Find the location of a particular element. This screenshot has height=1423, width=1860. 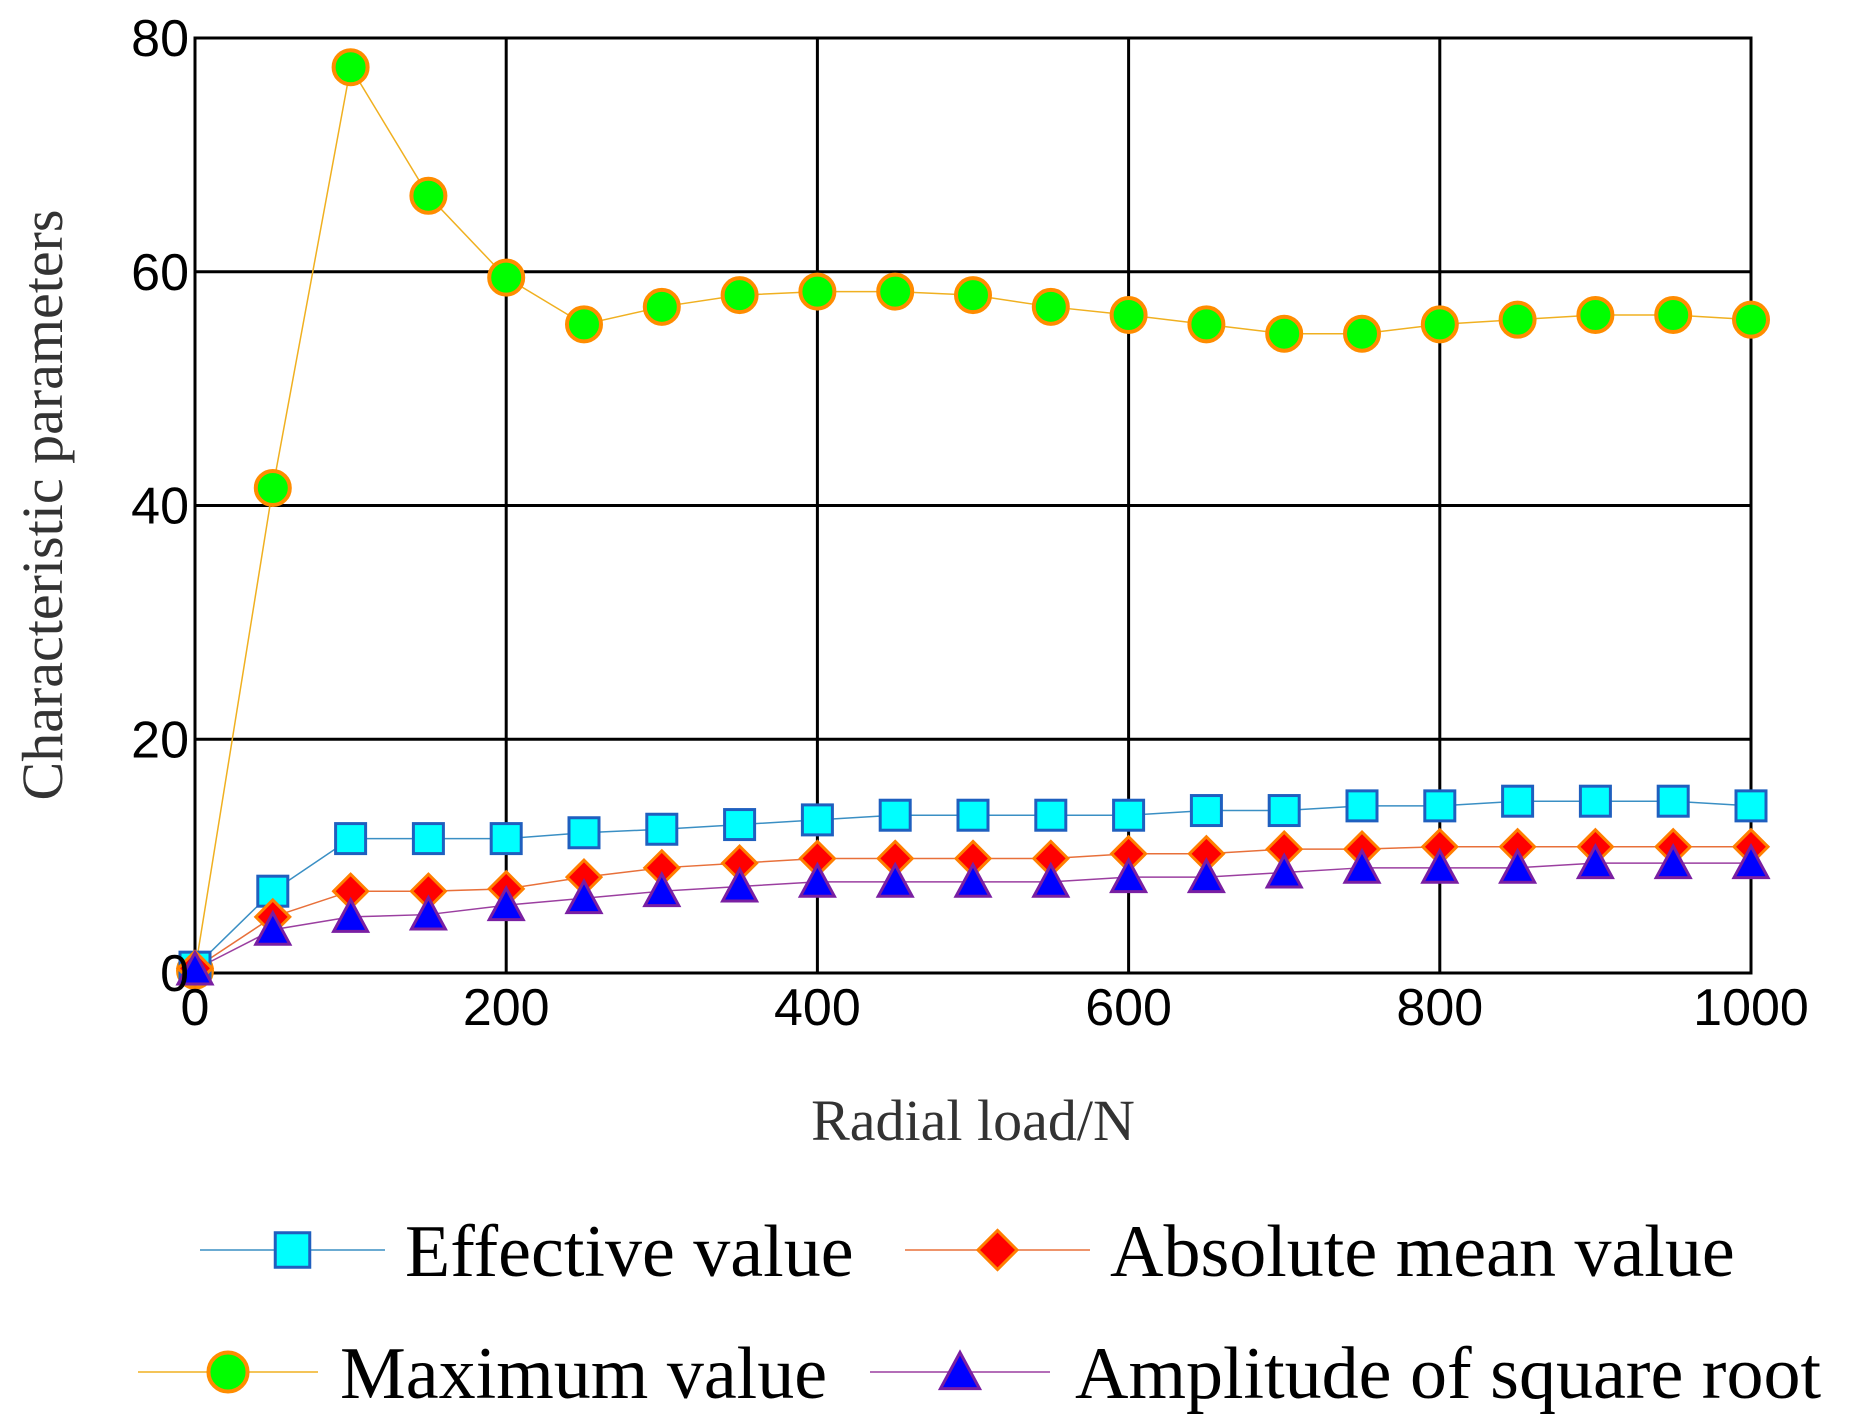

legend-label: Absolute mean value is located at coordinates (1422, 1252).